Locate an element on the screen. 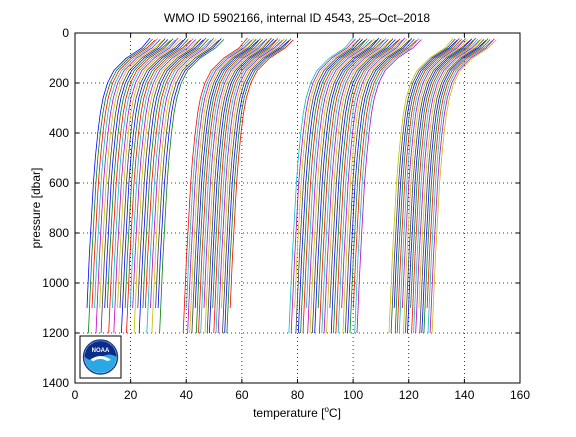 Image resolution: width=576 pixels, height=437 pixels. noaa-logo-text: NOAA is located at coordinates (101, 351).